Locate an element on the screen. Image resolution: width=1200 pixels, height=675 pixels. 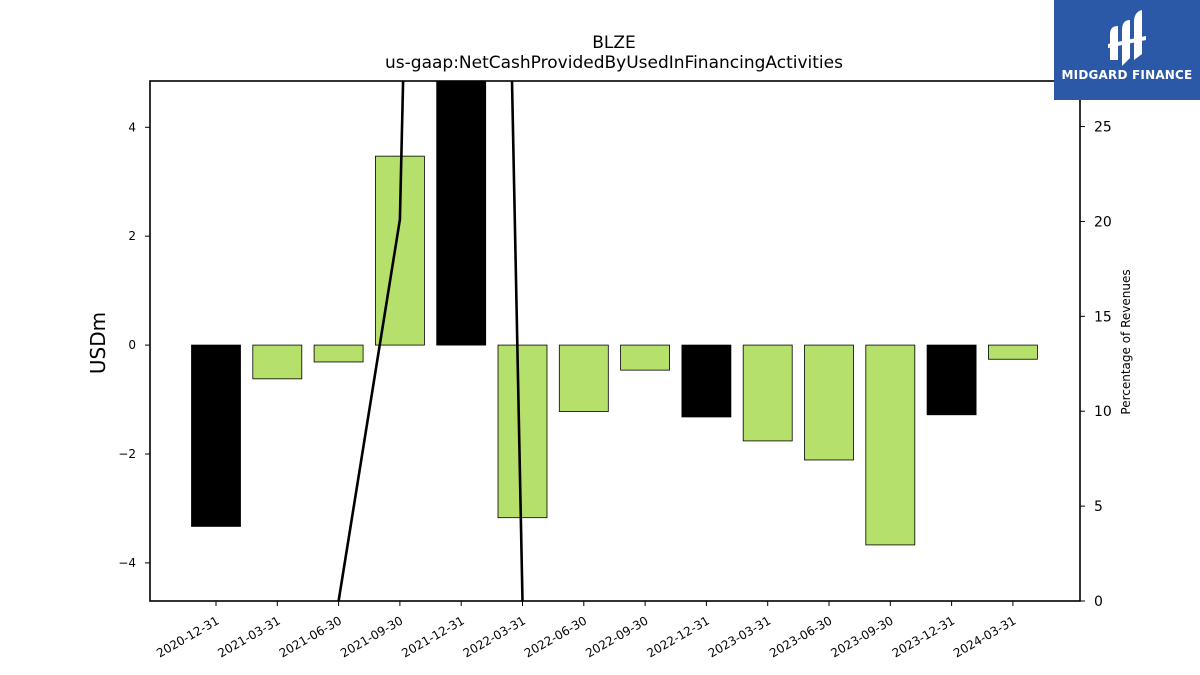
y2-tick-label: 20 is located at coordinates (1103, 222).